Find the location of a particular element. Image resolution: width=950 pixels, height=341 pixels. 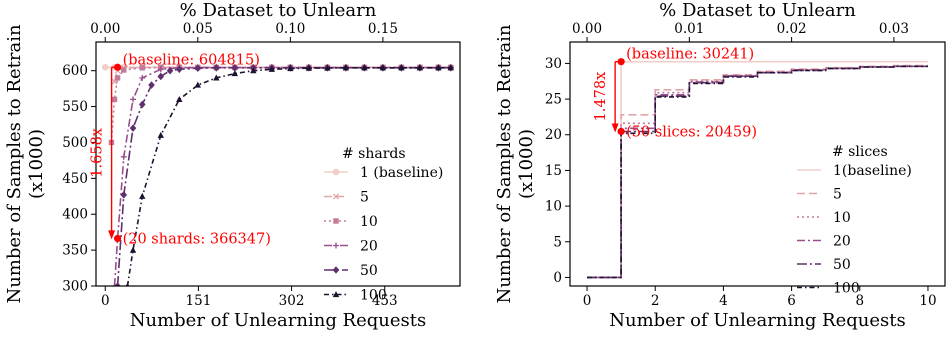

x-tick-label: 151 is located at coordinates (199, 301).